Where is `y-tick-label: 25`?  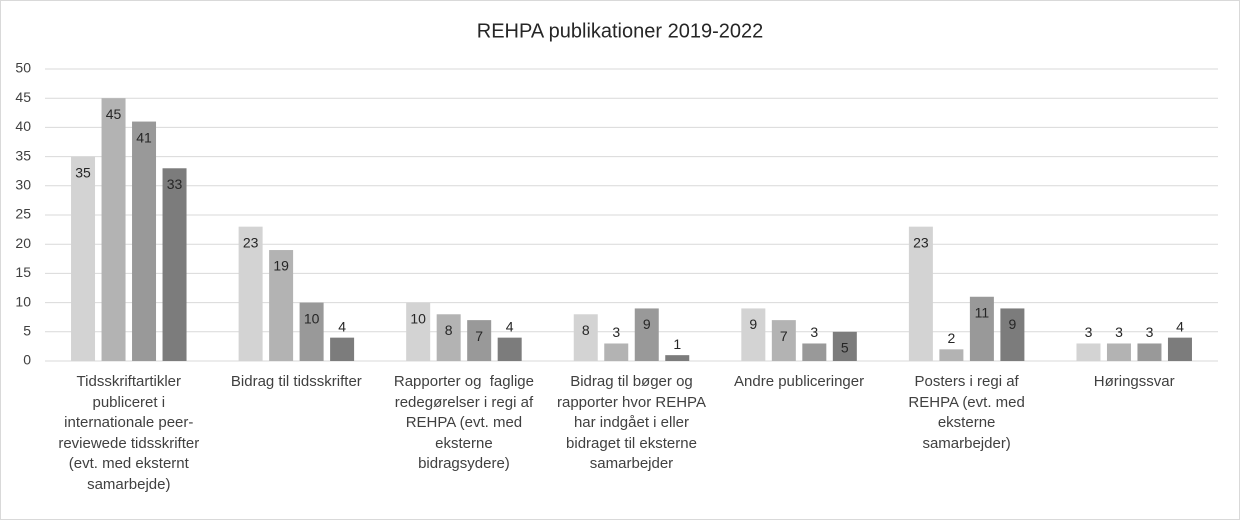
y-tick-label: 25 is located at coordinates (23, 214).